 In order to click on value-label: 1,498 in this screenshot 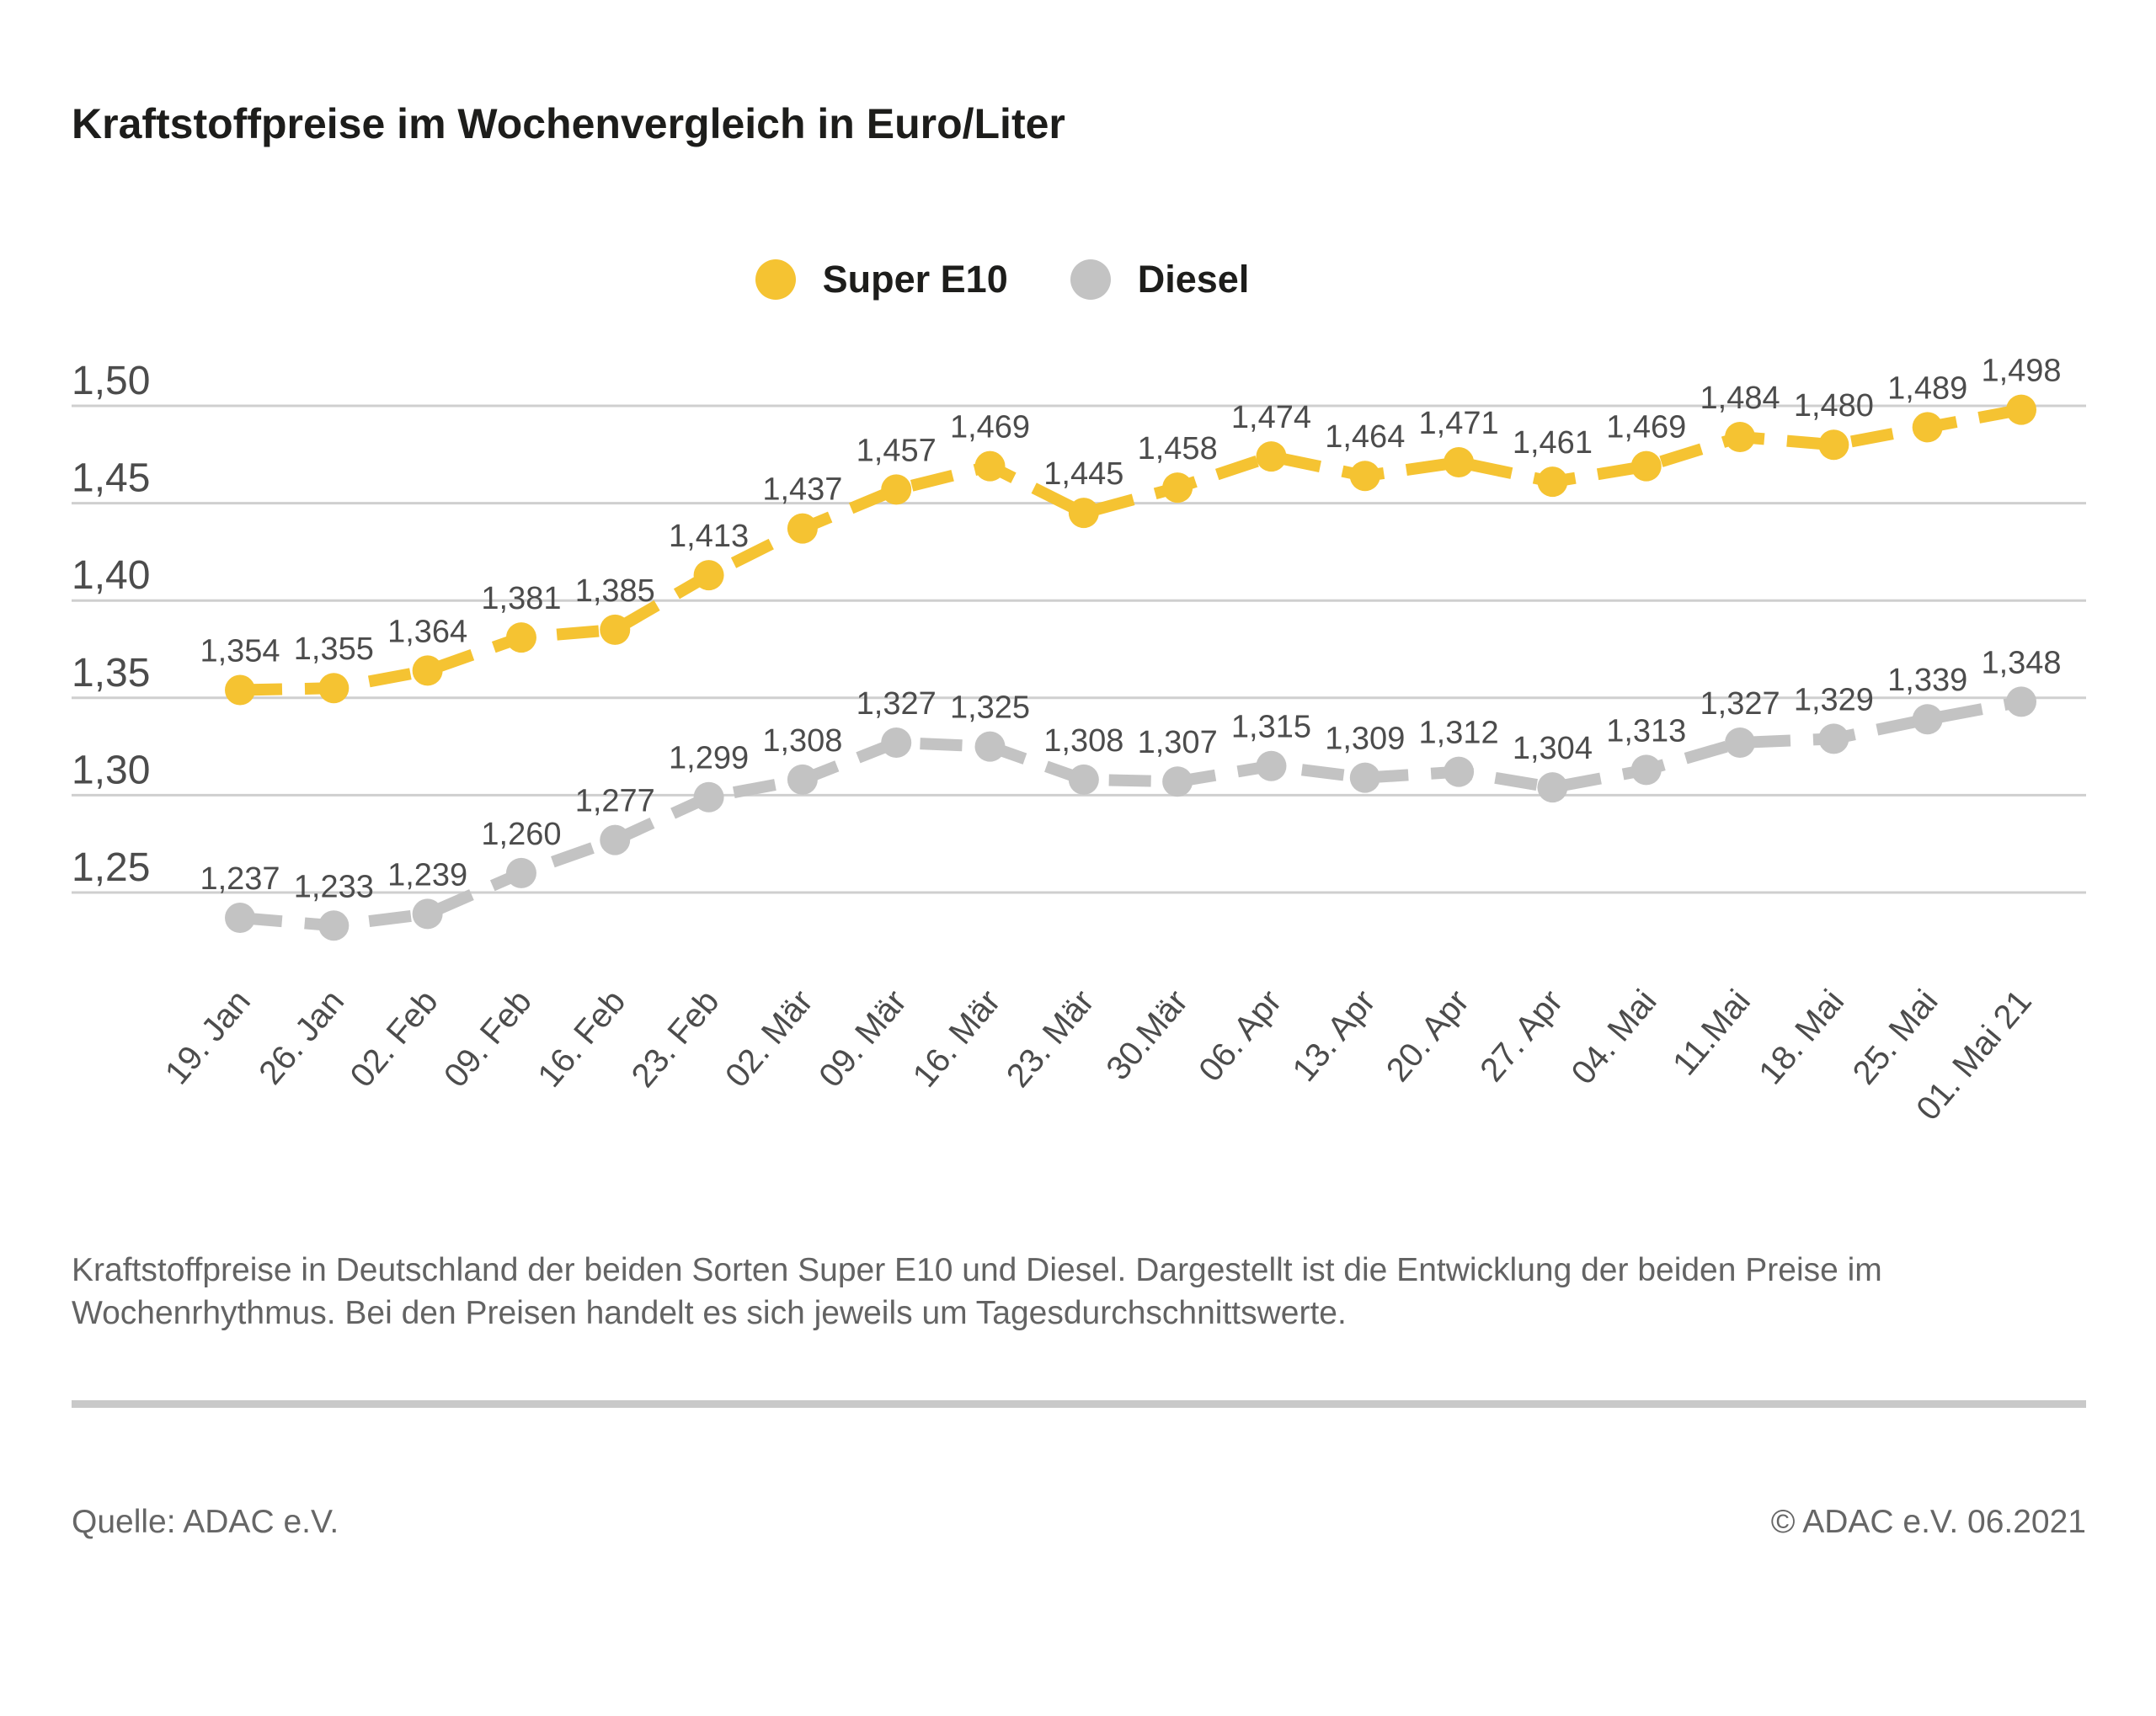, I will do `click(2021, 371)`.